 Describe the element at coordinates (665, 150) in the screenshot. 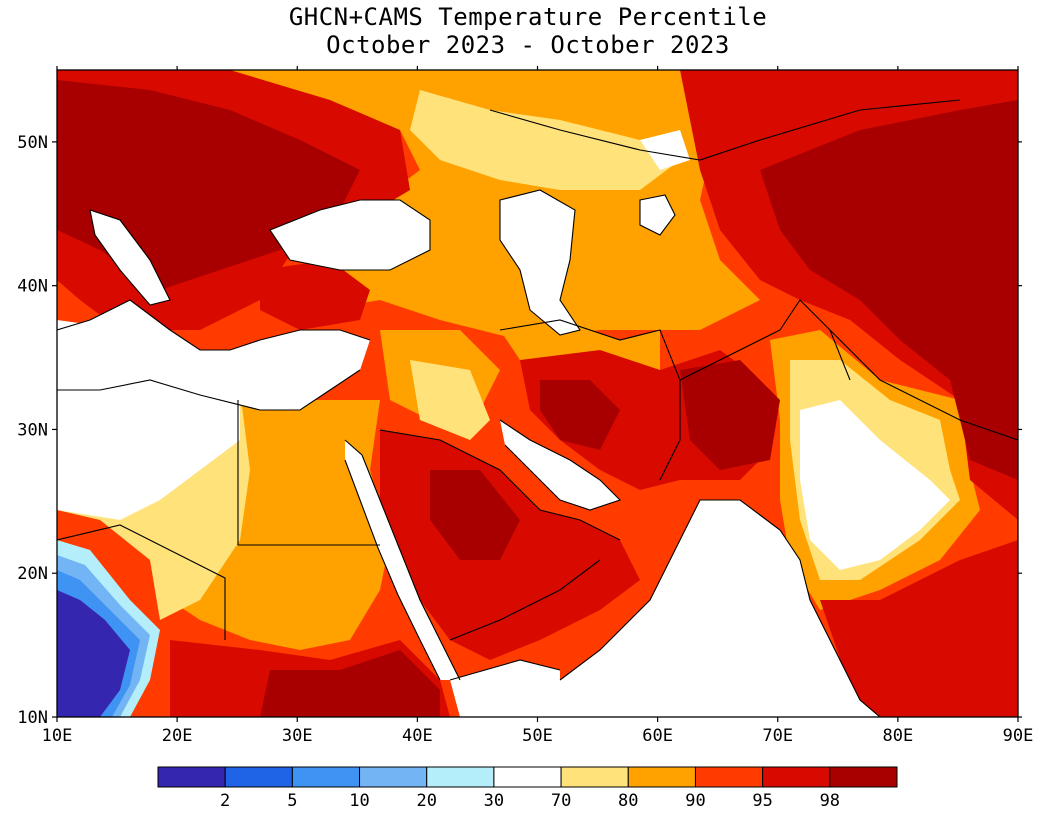

I see `field-30-70-ukraine-spot` at that location.